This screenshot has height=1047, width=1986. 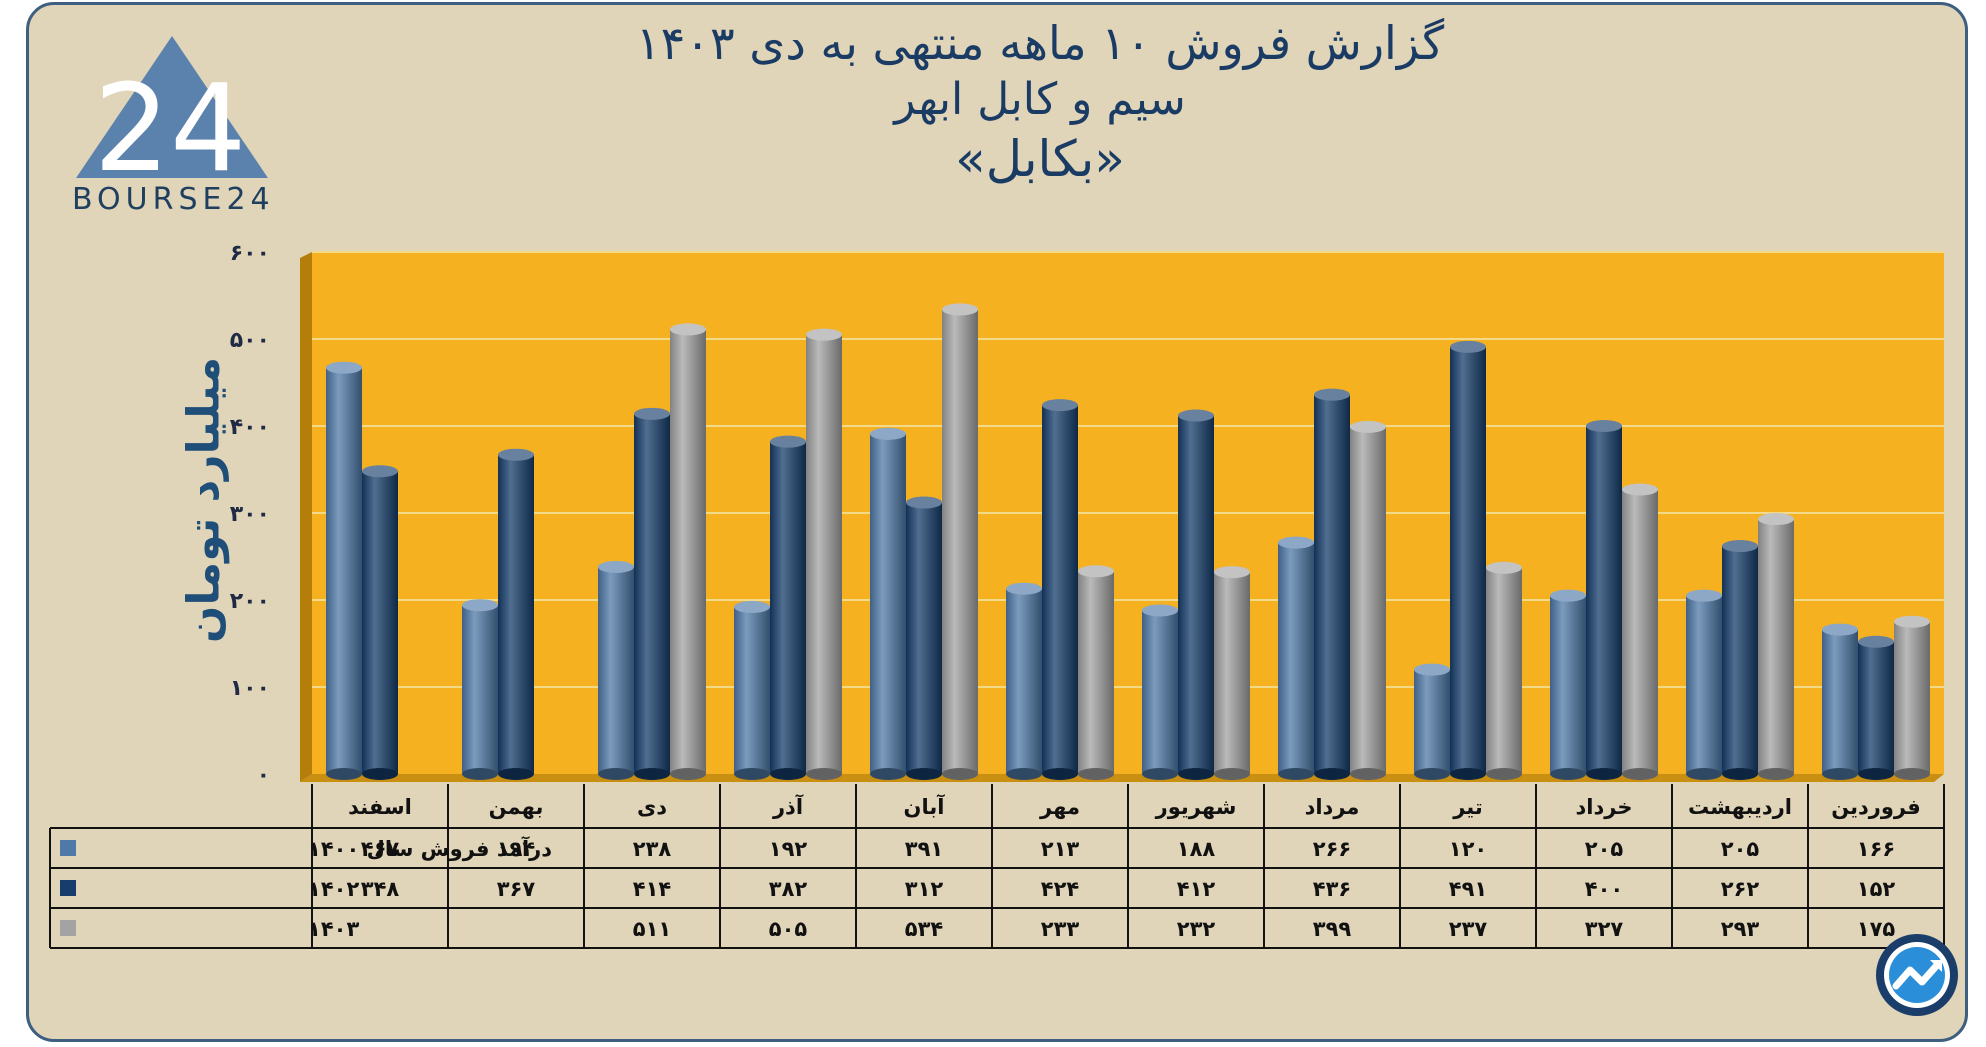 What do you see at coordinates (250, 601) in the screenshot?
I see `y-tick-label: ۲۰۰` at bounding box center [250, 601].